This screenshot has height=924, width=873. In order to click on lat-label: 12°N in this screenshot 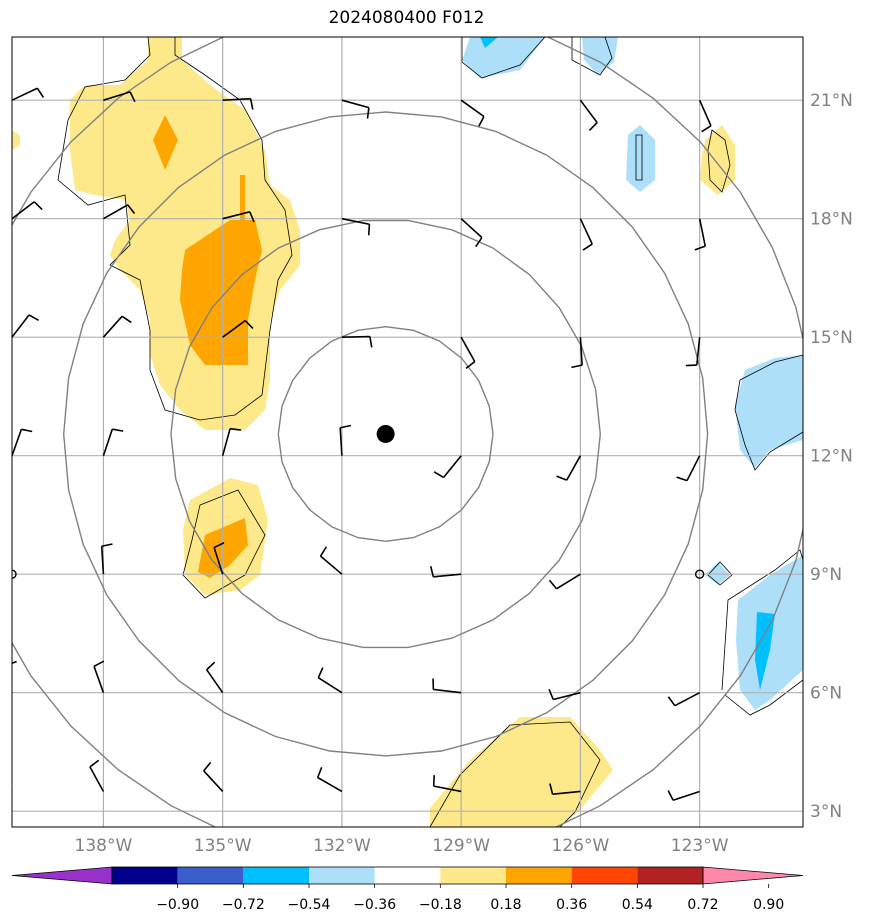, I will do `click(831, 457)`.